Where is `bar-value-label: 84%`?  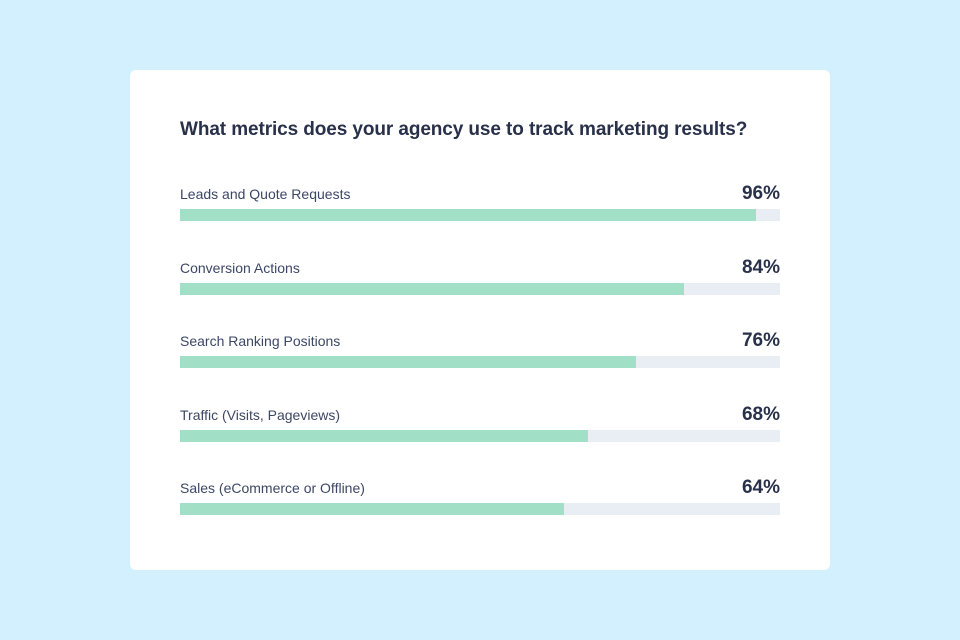
bar-value-label: 84% is located at coordinates (760, 267).